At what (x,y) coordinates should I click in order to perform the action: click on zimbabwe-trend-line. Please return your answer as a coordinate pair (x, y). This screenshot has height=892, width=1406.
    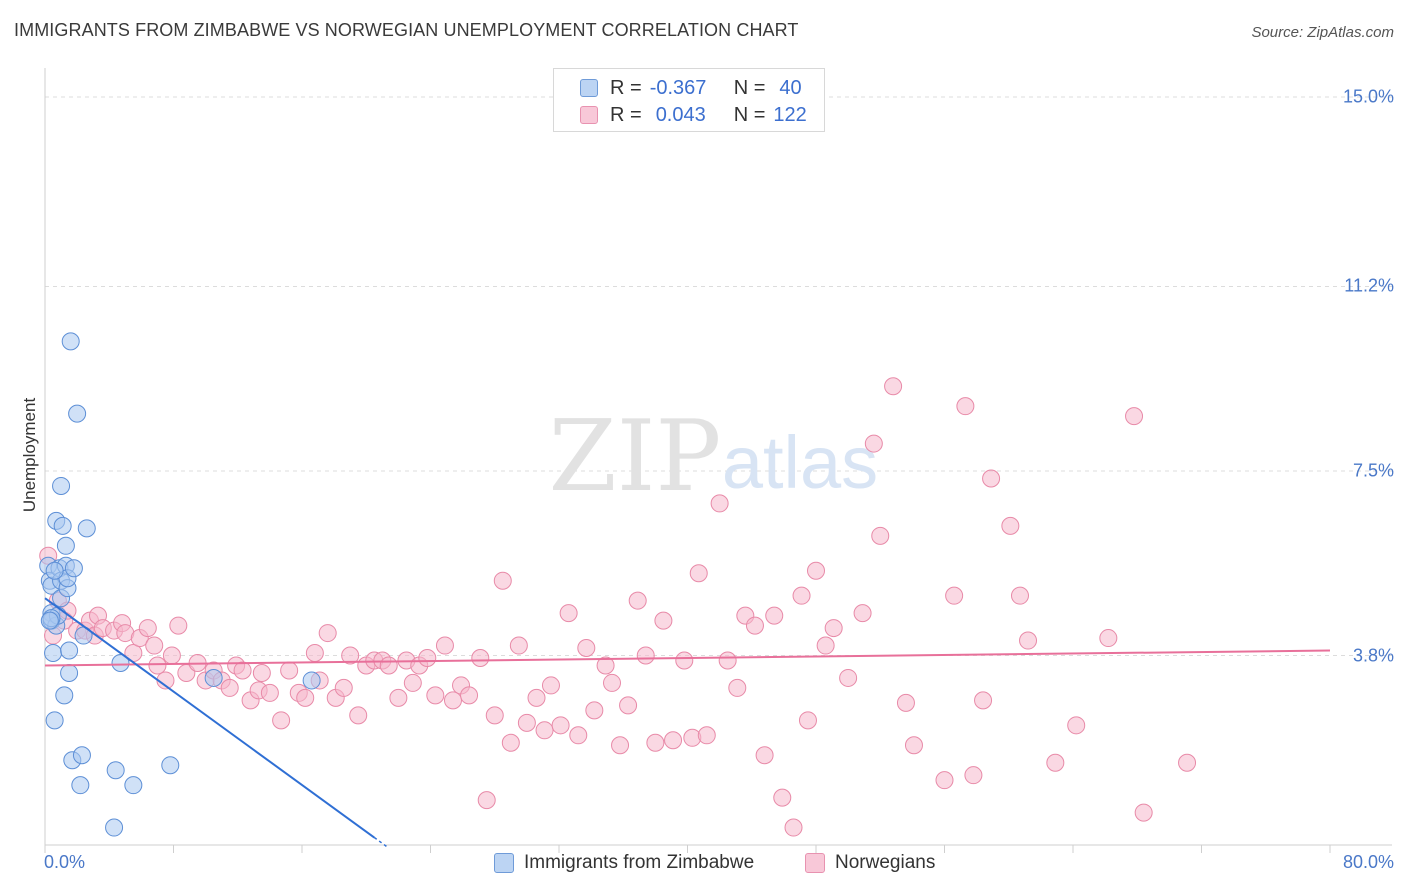
    Looking at the image, I should click on (209, 718).